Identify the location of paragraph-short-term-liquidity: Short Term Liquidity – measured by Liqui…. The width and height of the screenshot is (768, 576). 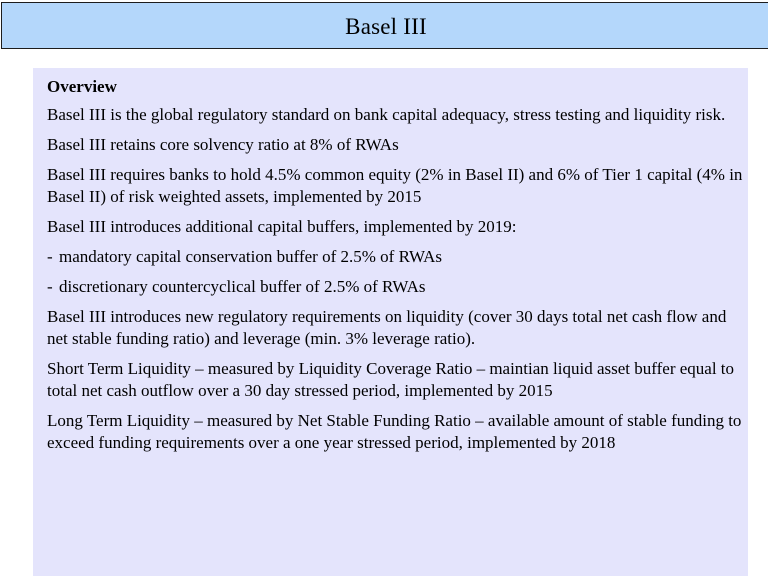
(391, 379).